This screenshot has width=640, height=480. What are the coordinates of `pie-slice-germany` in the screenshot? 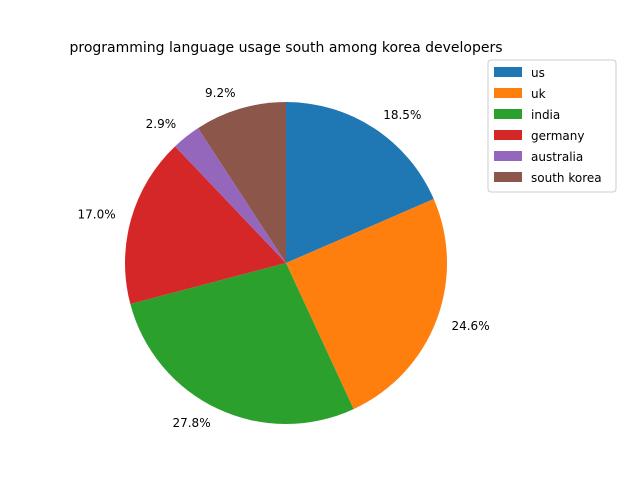 It's located at (205, 225).